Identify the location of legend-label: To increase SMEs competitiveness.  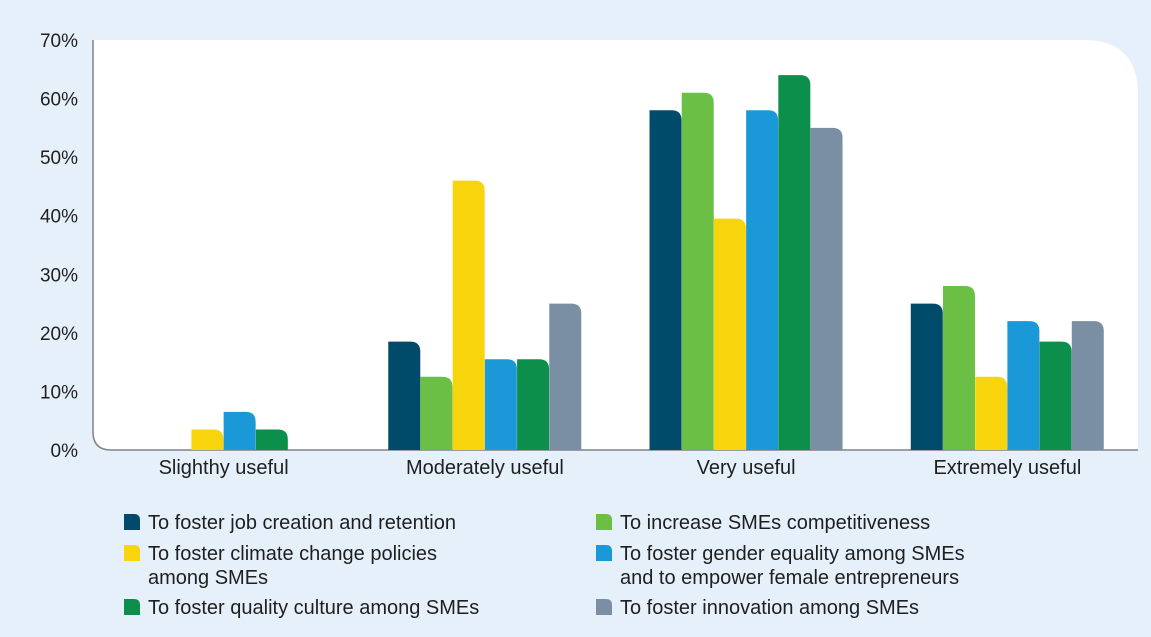
(775, 523).